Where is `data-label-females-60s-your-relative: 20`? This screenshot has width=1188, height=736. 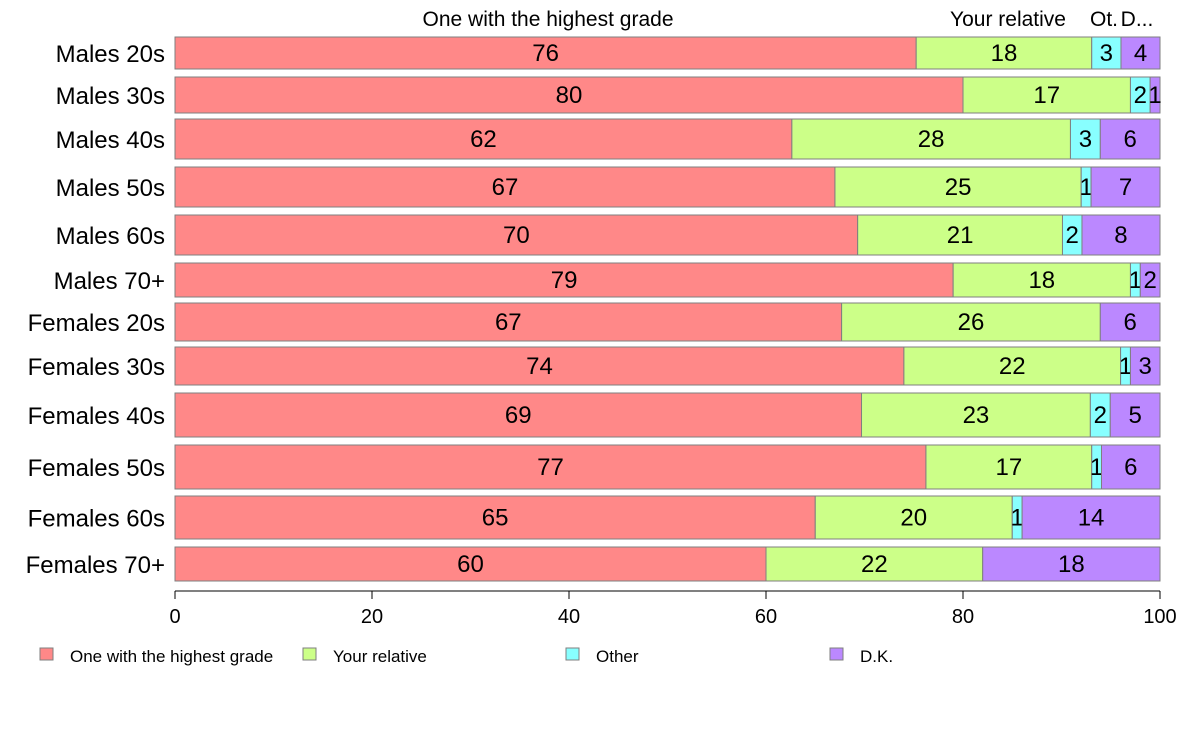 data-label-females-60s-your-relative: 20 is located at coordinates (913, 518).